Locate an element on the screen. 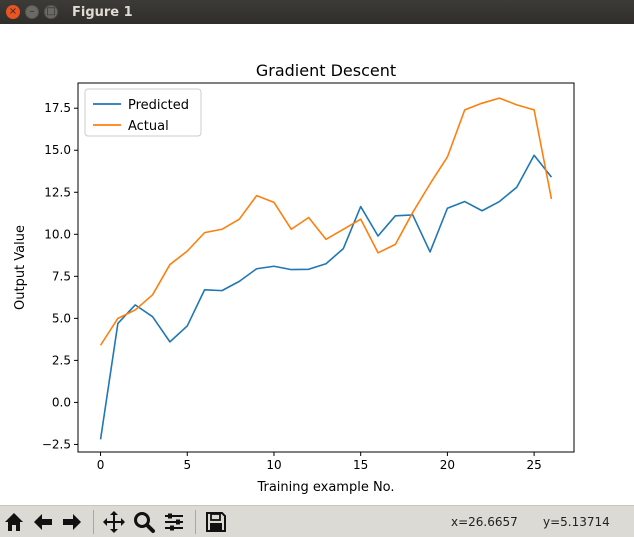 The width and height of the screenshot is (634, 537). close-window-icon: × is located at coordinates (13, 12).